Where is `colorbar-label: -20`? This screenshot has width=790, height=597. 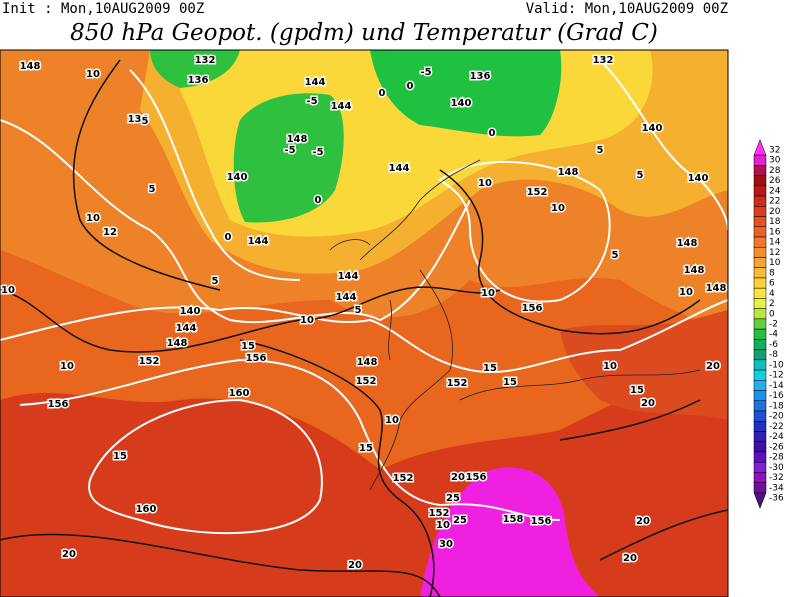 colorbar-label: -20 is located at coordinates (776, 417).